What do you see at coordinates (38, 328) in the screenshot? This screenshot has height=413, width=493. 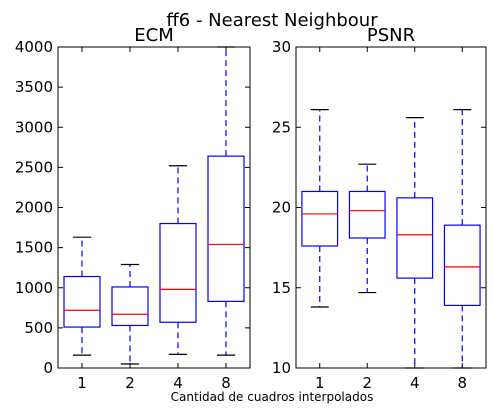 I see `ecm-ytick-label: 500` at bounding box center [38, 328].